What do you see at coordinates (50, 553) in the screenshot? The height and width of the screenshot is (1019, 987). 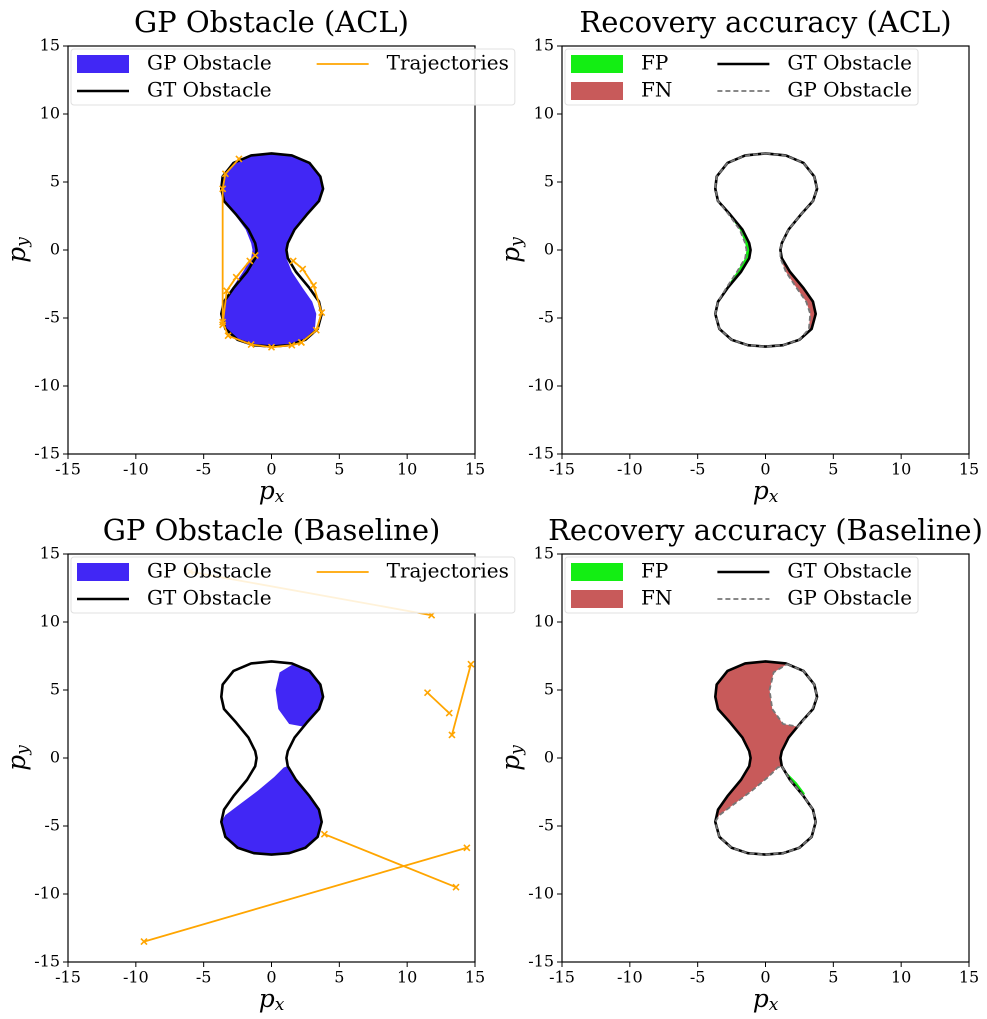 I see `y-tick-label: 15` at bounding box center [50, 553].